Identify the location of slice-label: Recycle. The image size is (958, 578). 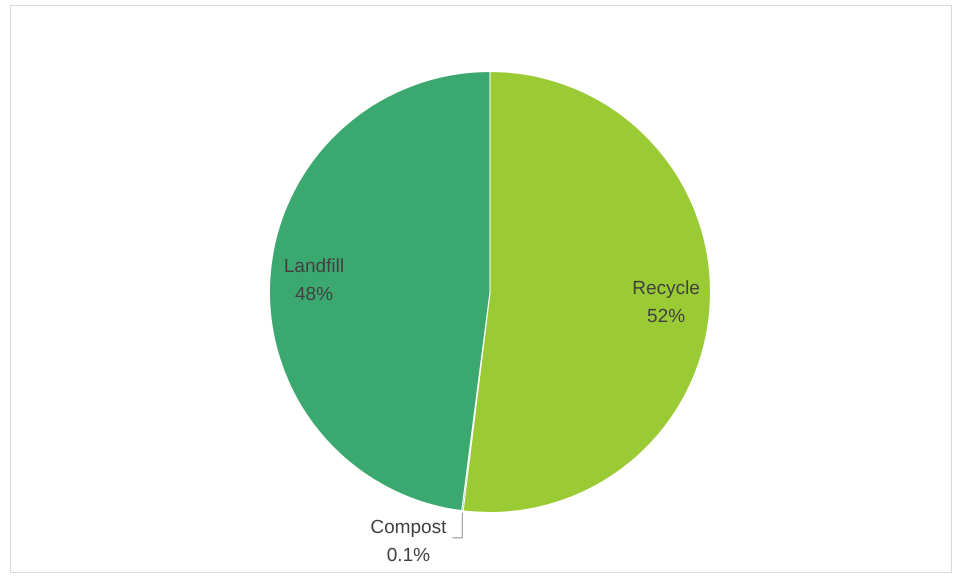
(666, 289).